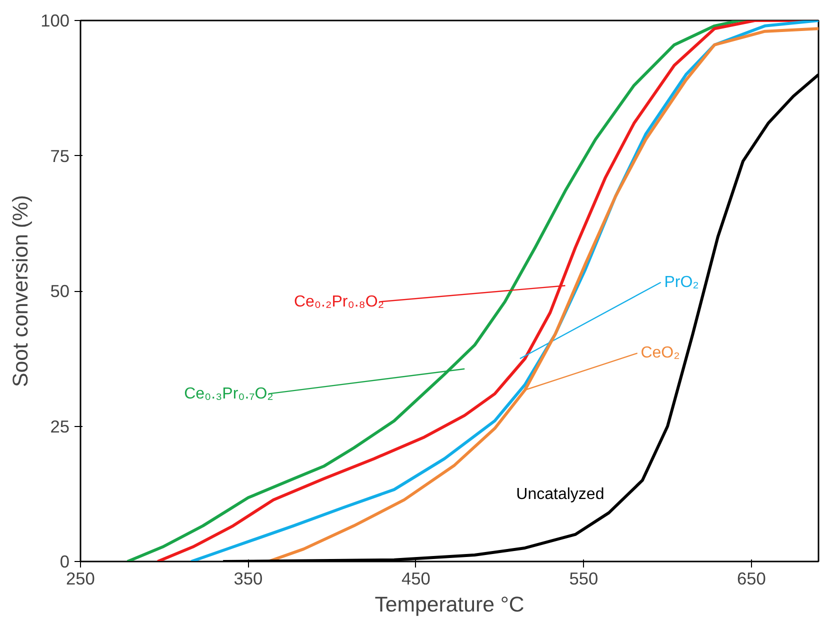 This screenshot has height=621, width=822. I want to click on y-axis-title: Soot conversion (%), so click(20, 291).